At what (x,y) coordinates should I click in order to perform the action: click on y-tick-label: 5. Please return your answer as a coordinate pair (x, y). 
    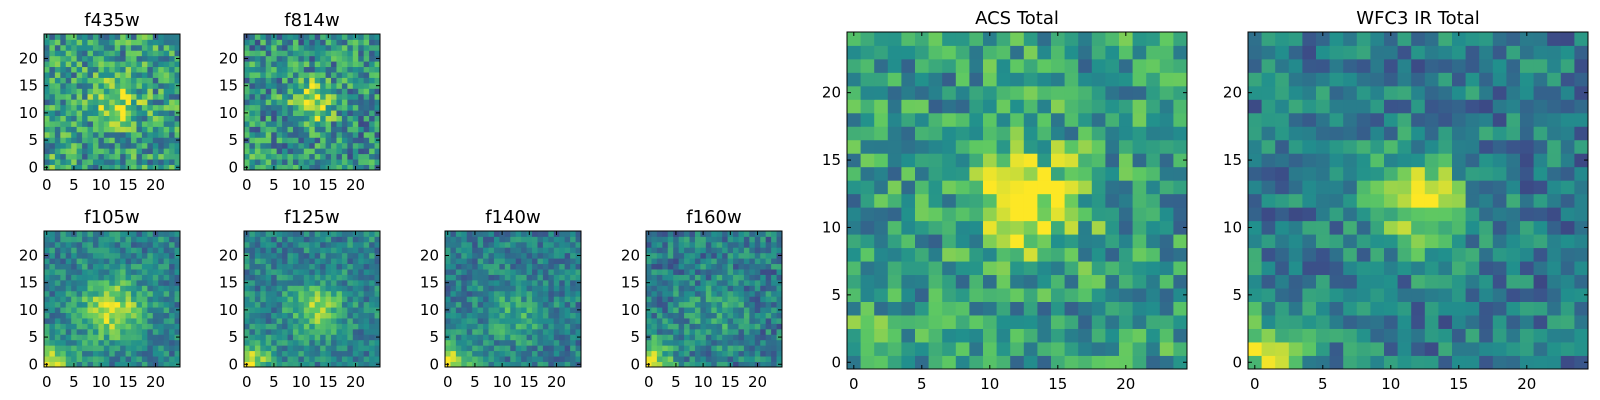
    Looking at the image, I should click on (33, 140).